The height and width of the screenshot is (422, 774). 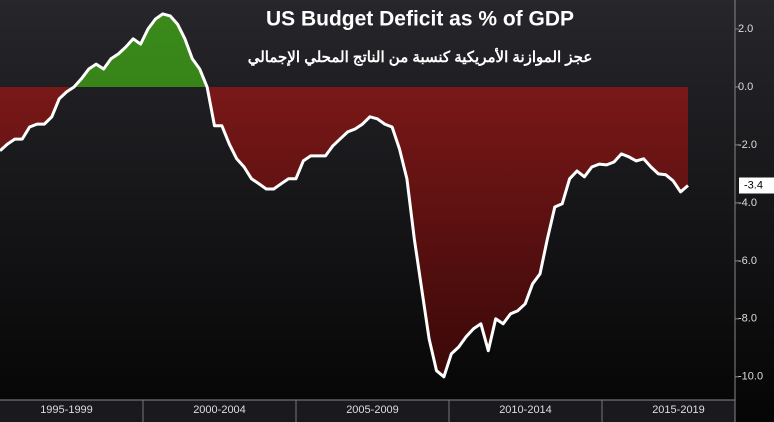 What do you see at coordinates (66, 410) in the screenshot?
I see `x-tick-label: 1995-1999` at bounding box center [66, 410].